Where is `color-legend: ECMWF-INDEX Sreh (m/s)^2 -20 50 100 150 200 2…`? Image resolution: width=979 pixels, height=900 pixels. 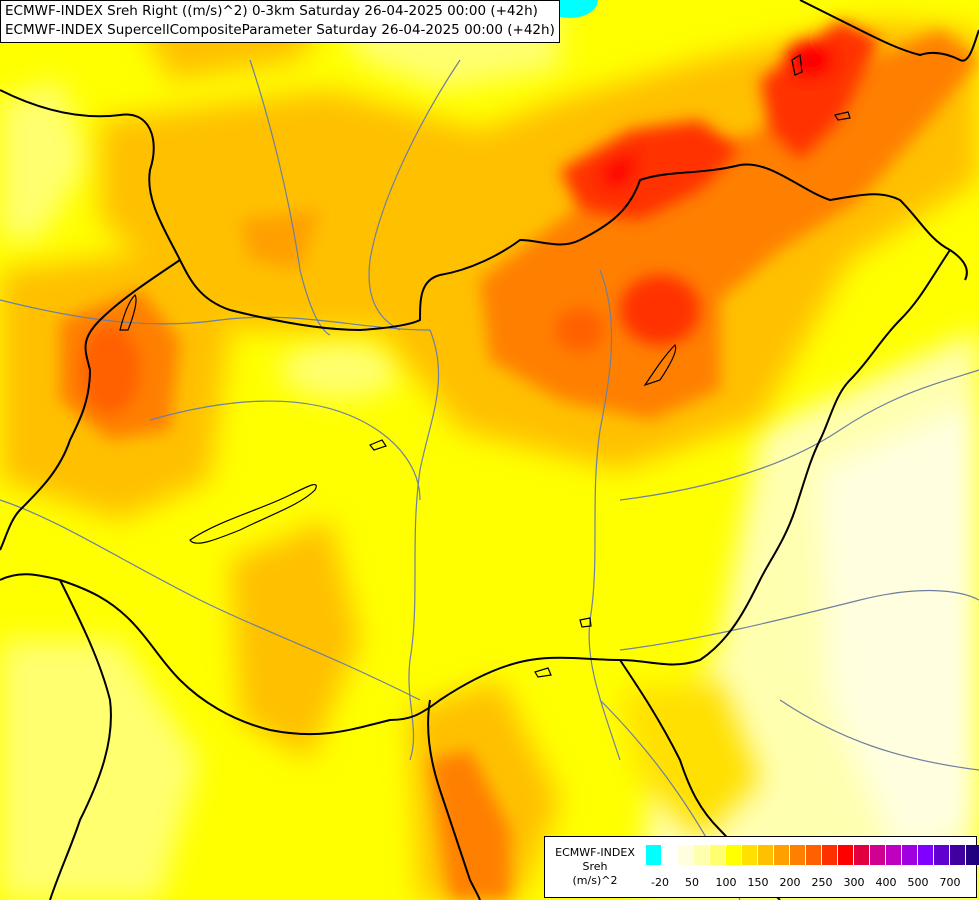
color-legend: ECMWF-INDEX Sreh (m/s)^2 -20 50 100 150 200 2… is located at coordinates (761, 867).